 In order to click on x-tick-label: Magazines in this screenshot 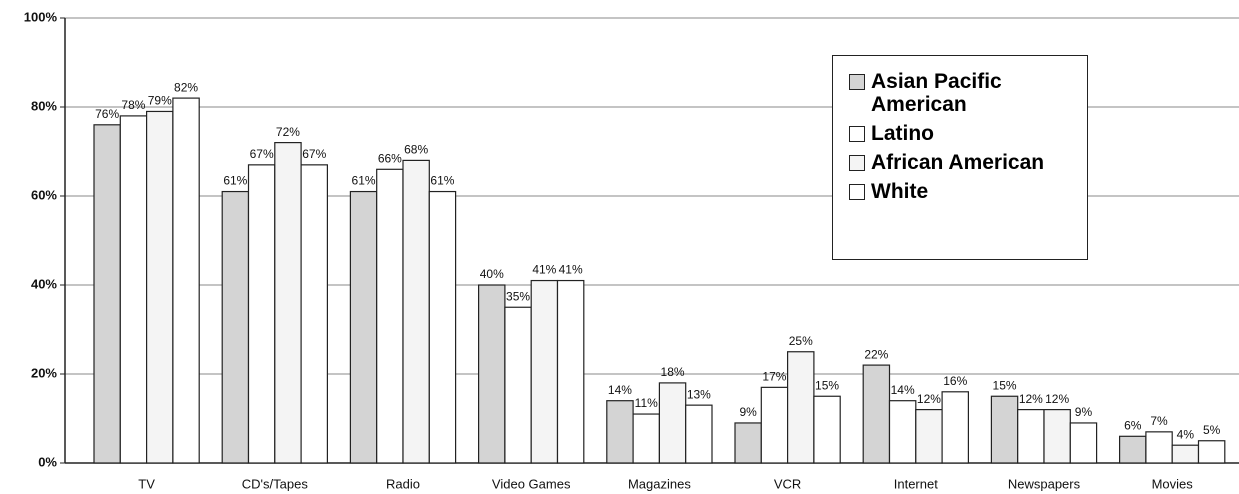, I will do `click(659, 483)`.